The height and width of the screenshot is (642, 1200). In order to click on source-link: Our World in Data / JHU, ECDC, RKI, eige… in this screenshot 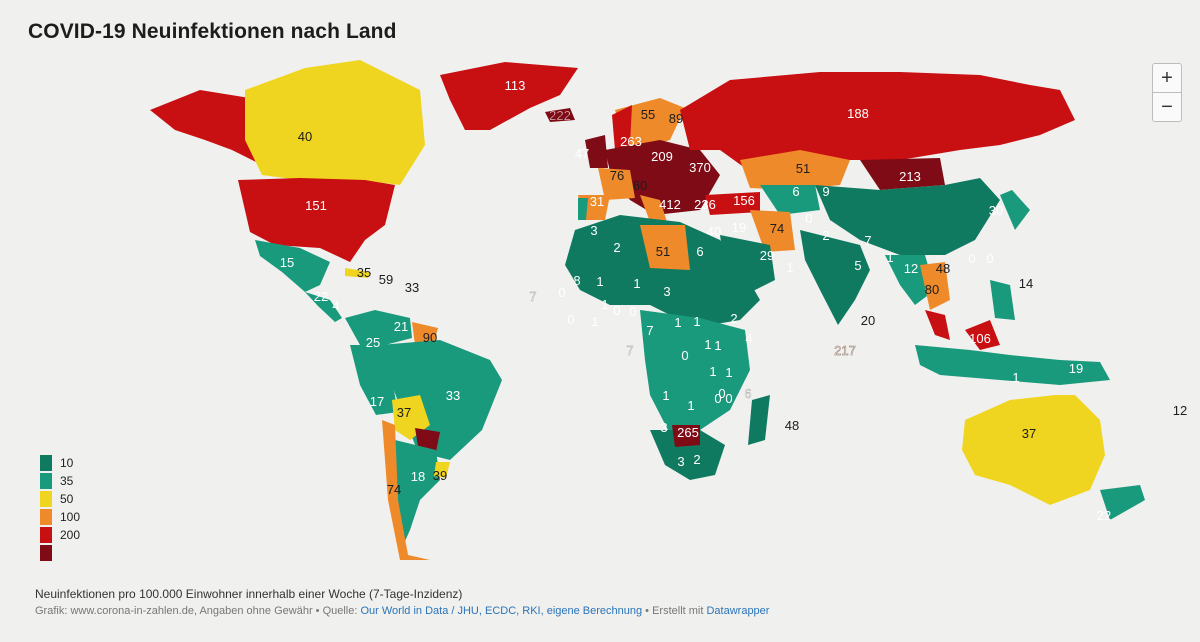, I will do `click(501, 611)`.